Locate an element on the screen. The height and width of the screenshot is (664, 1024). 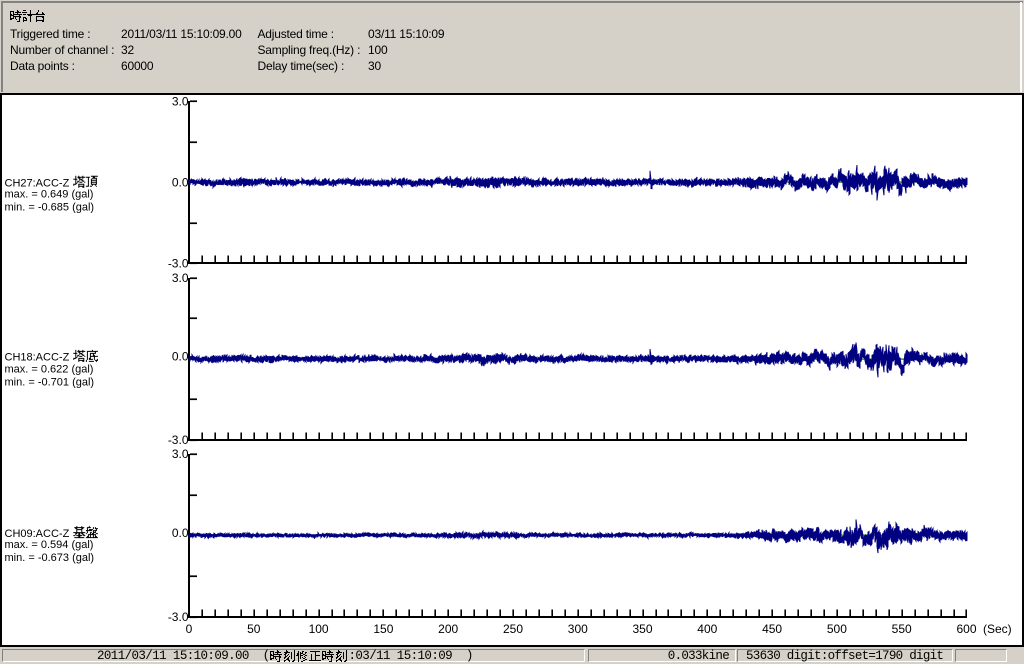
svg-text: 300 is located at coordinates (578, 629).